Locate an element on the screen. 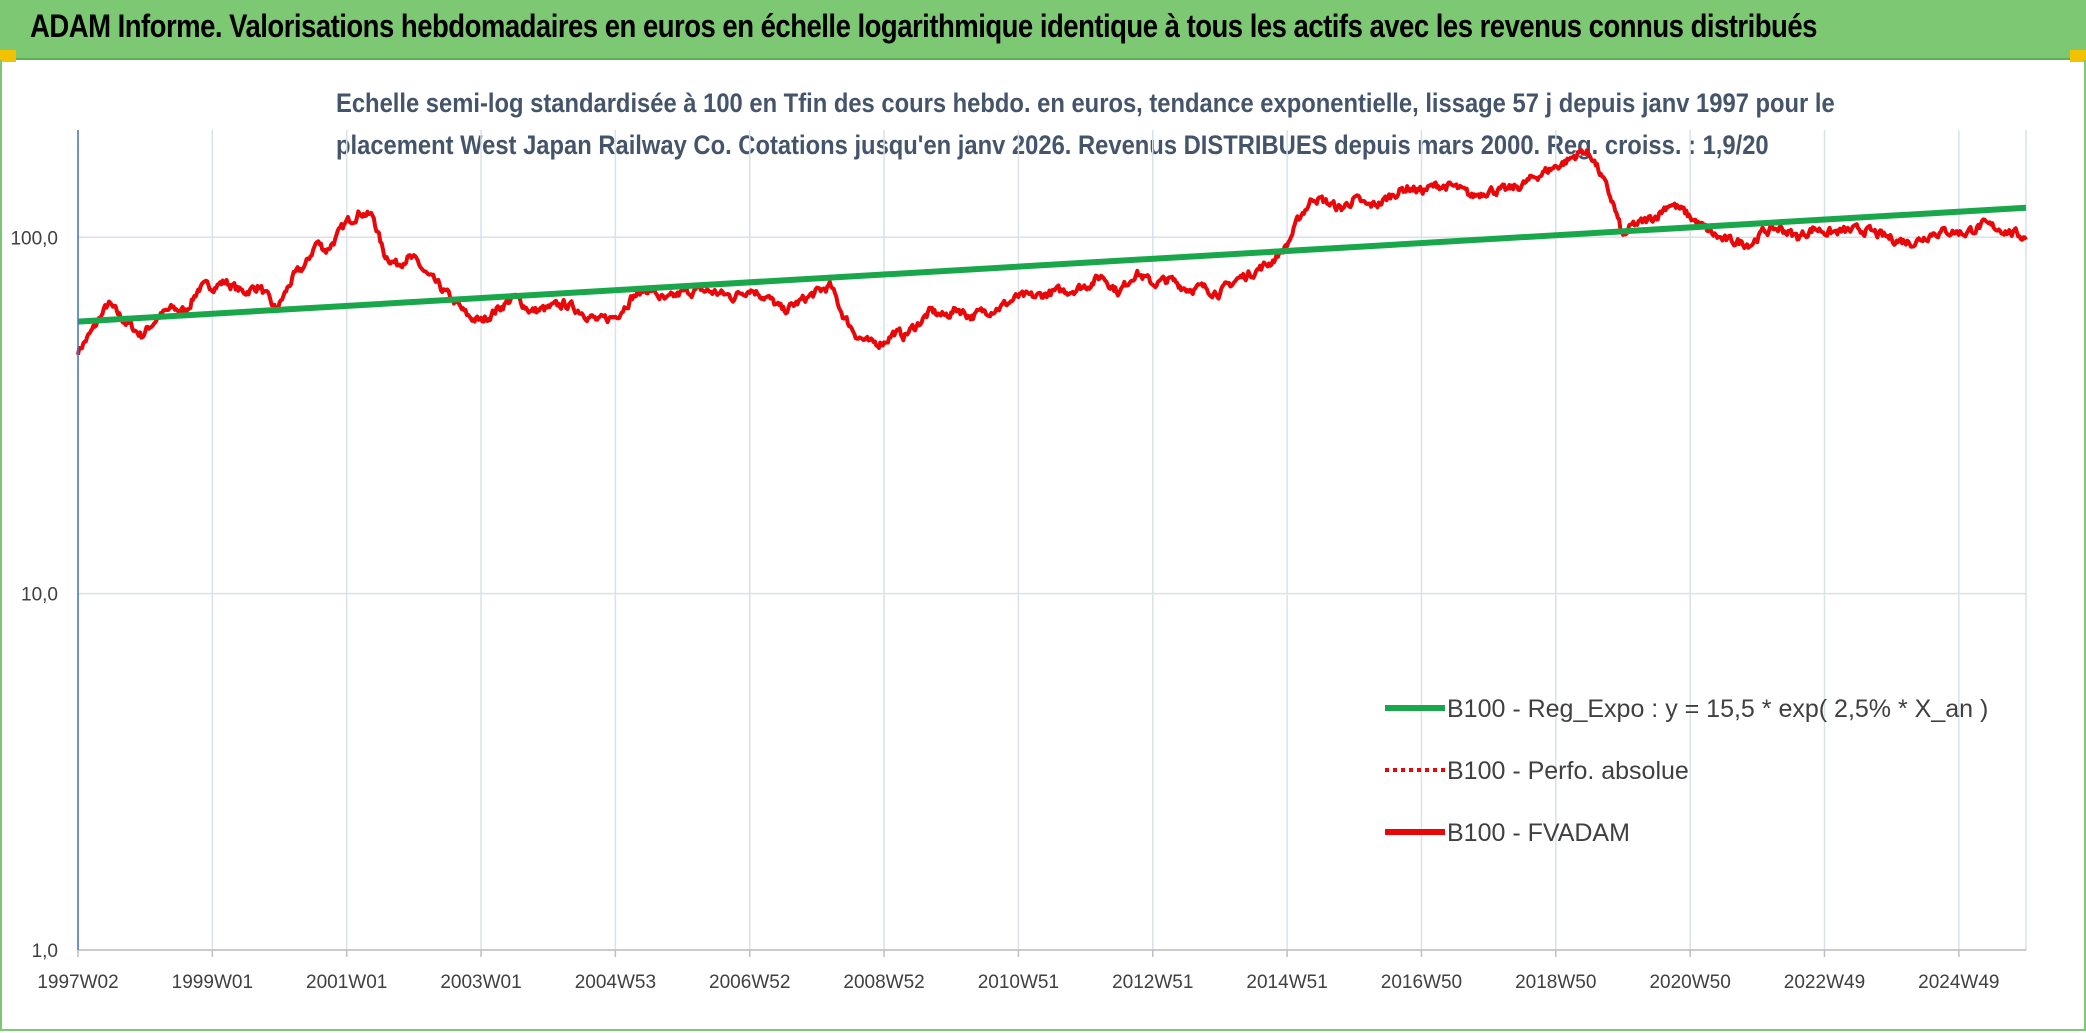 Image resolution: width=2086 pixels, height=1033 pixels. x-tick-label: 2006W52 is located at coordinates (749, 982).